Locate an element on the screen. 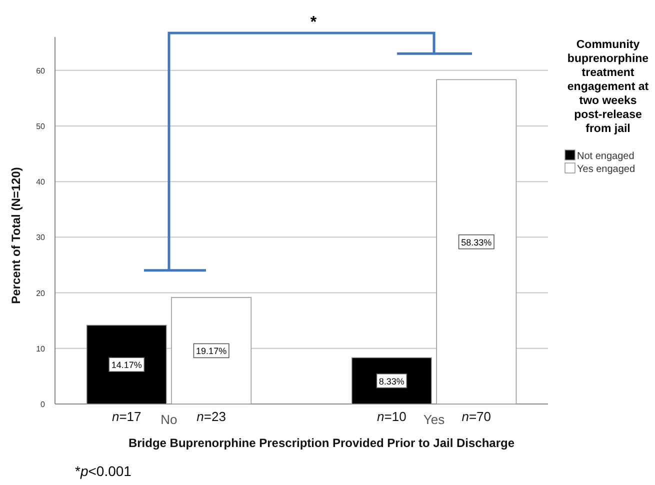 This screenshot has height=485, width=655. legend-label: Yes engaged is located at coordinates (606, 169).